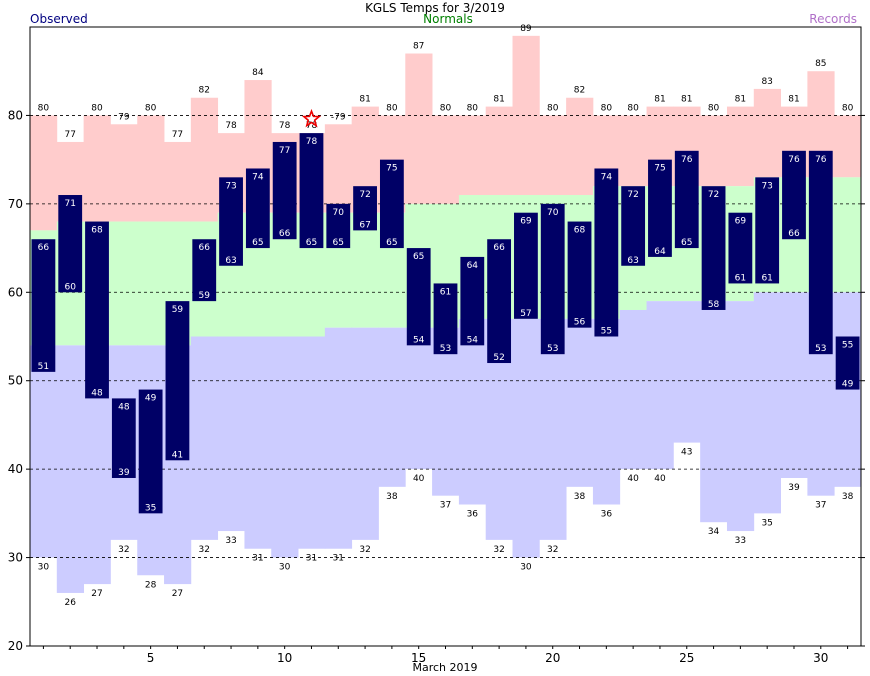  I want to click on high-temp-label: 55, so click(847, 346).